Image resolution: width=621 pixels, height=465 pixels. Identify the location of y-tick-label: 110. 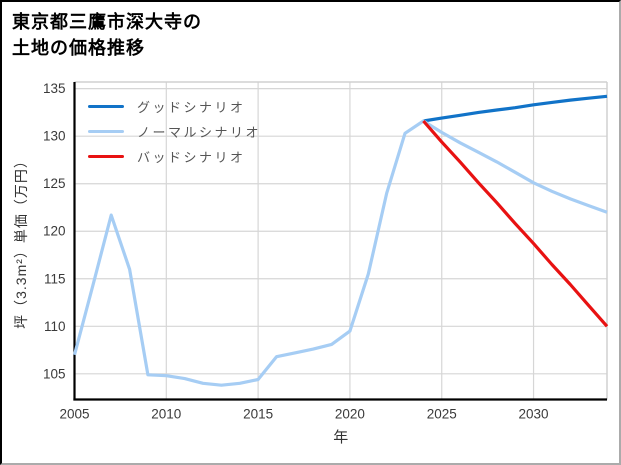
(55, 326).